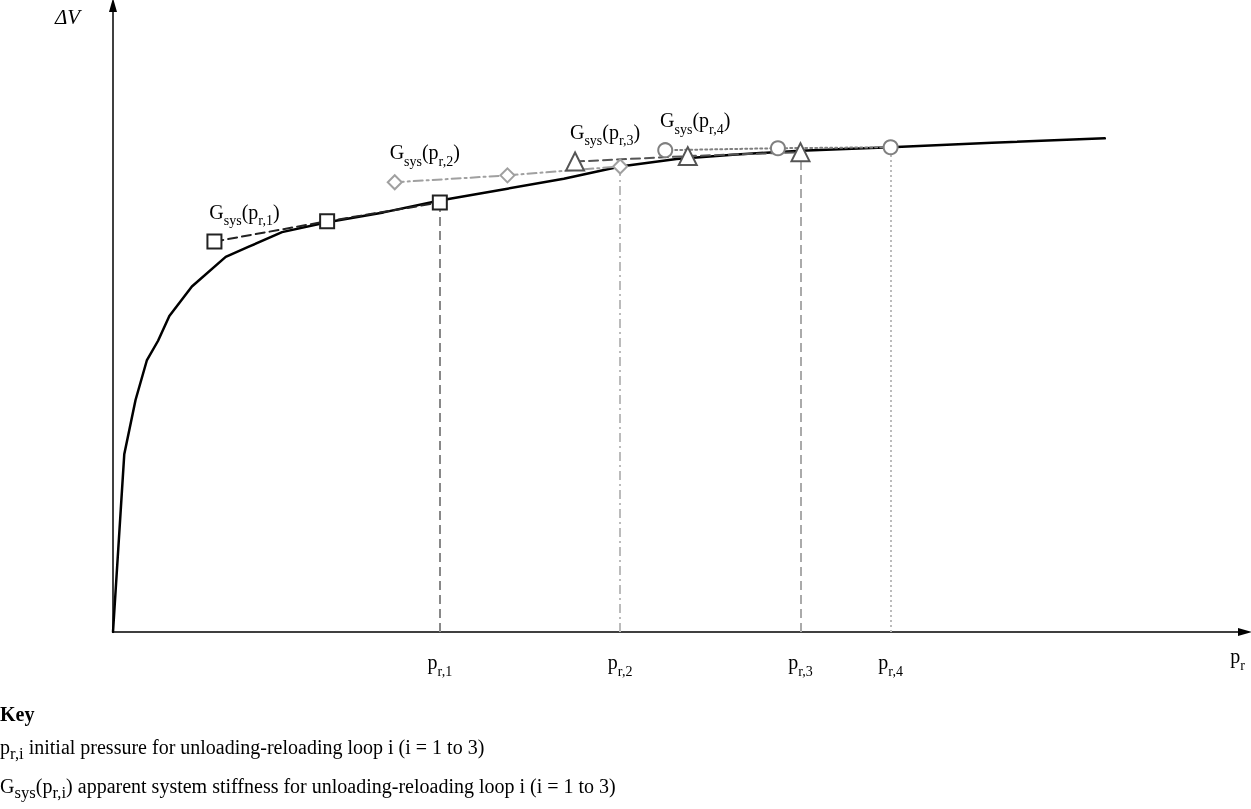  I want to click on text: ΔV, so click(68, 16).